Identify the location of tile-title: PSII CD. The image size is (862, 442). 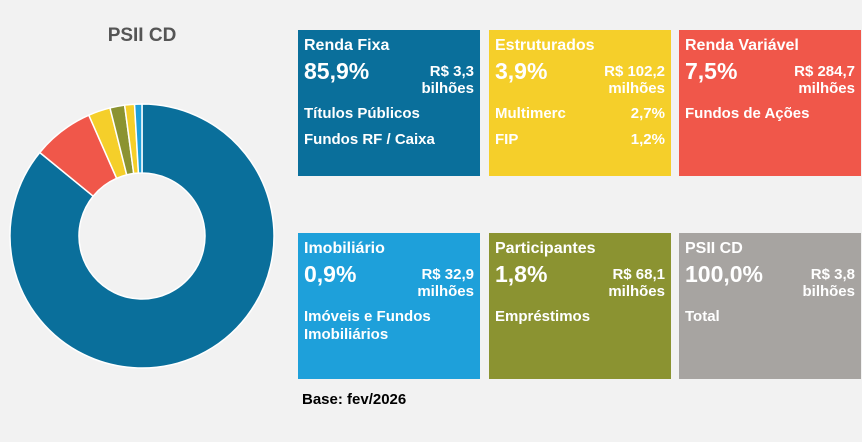
(714, 248).